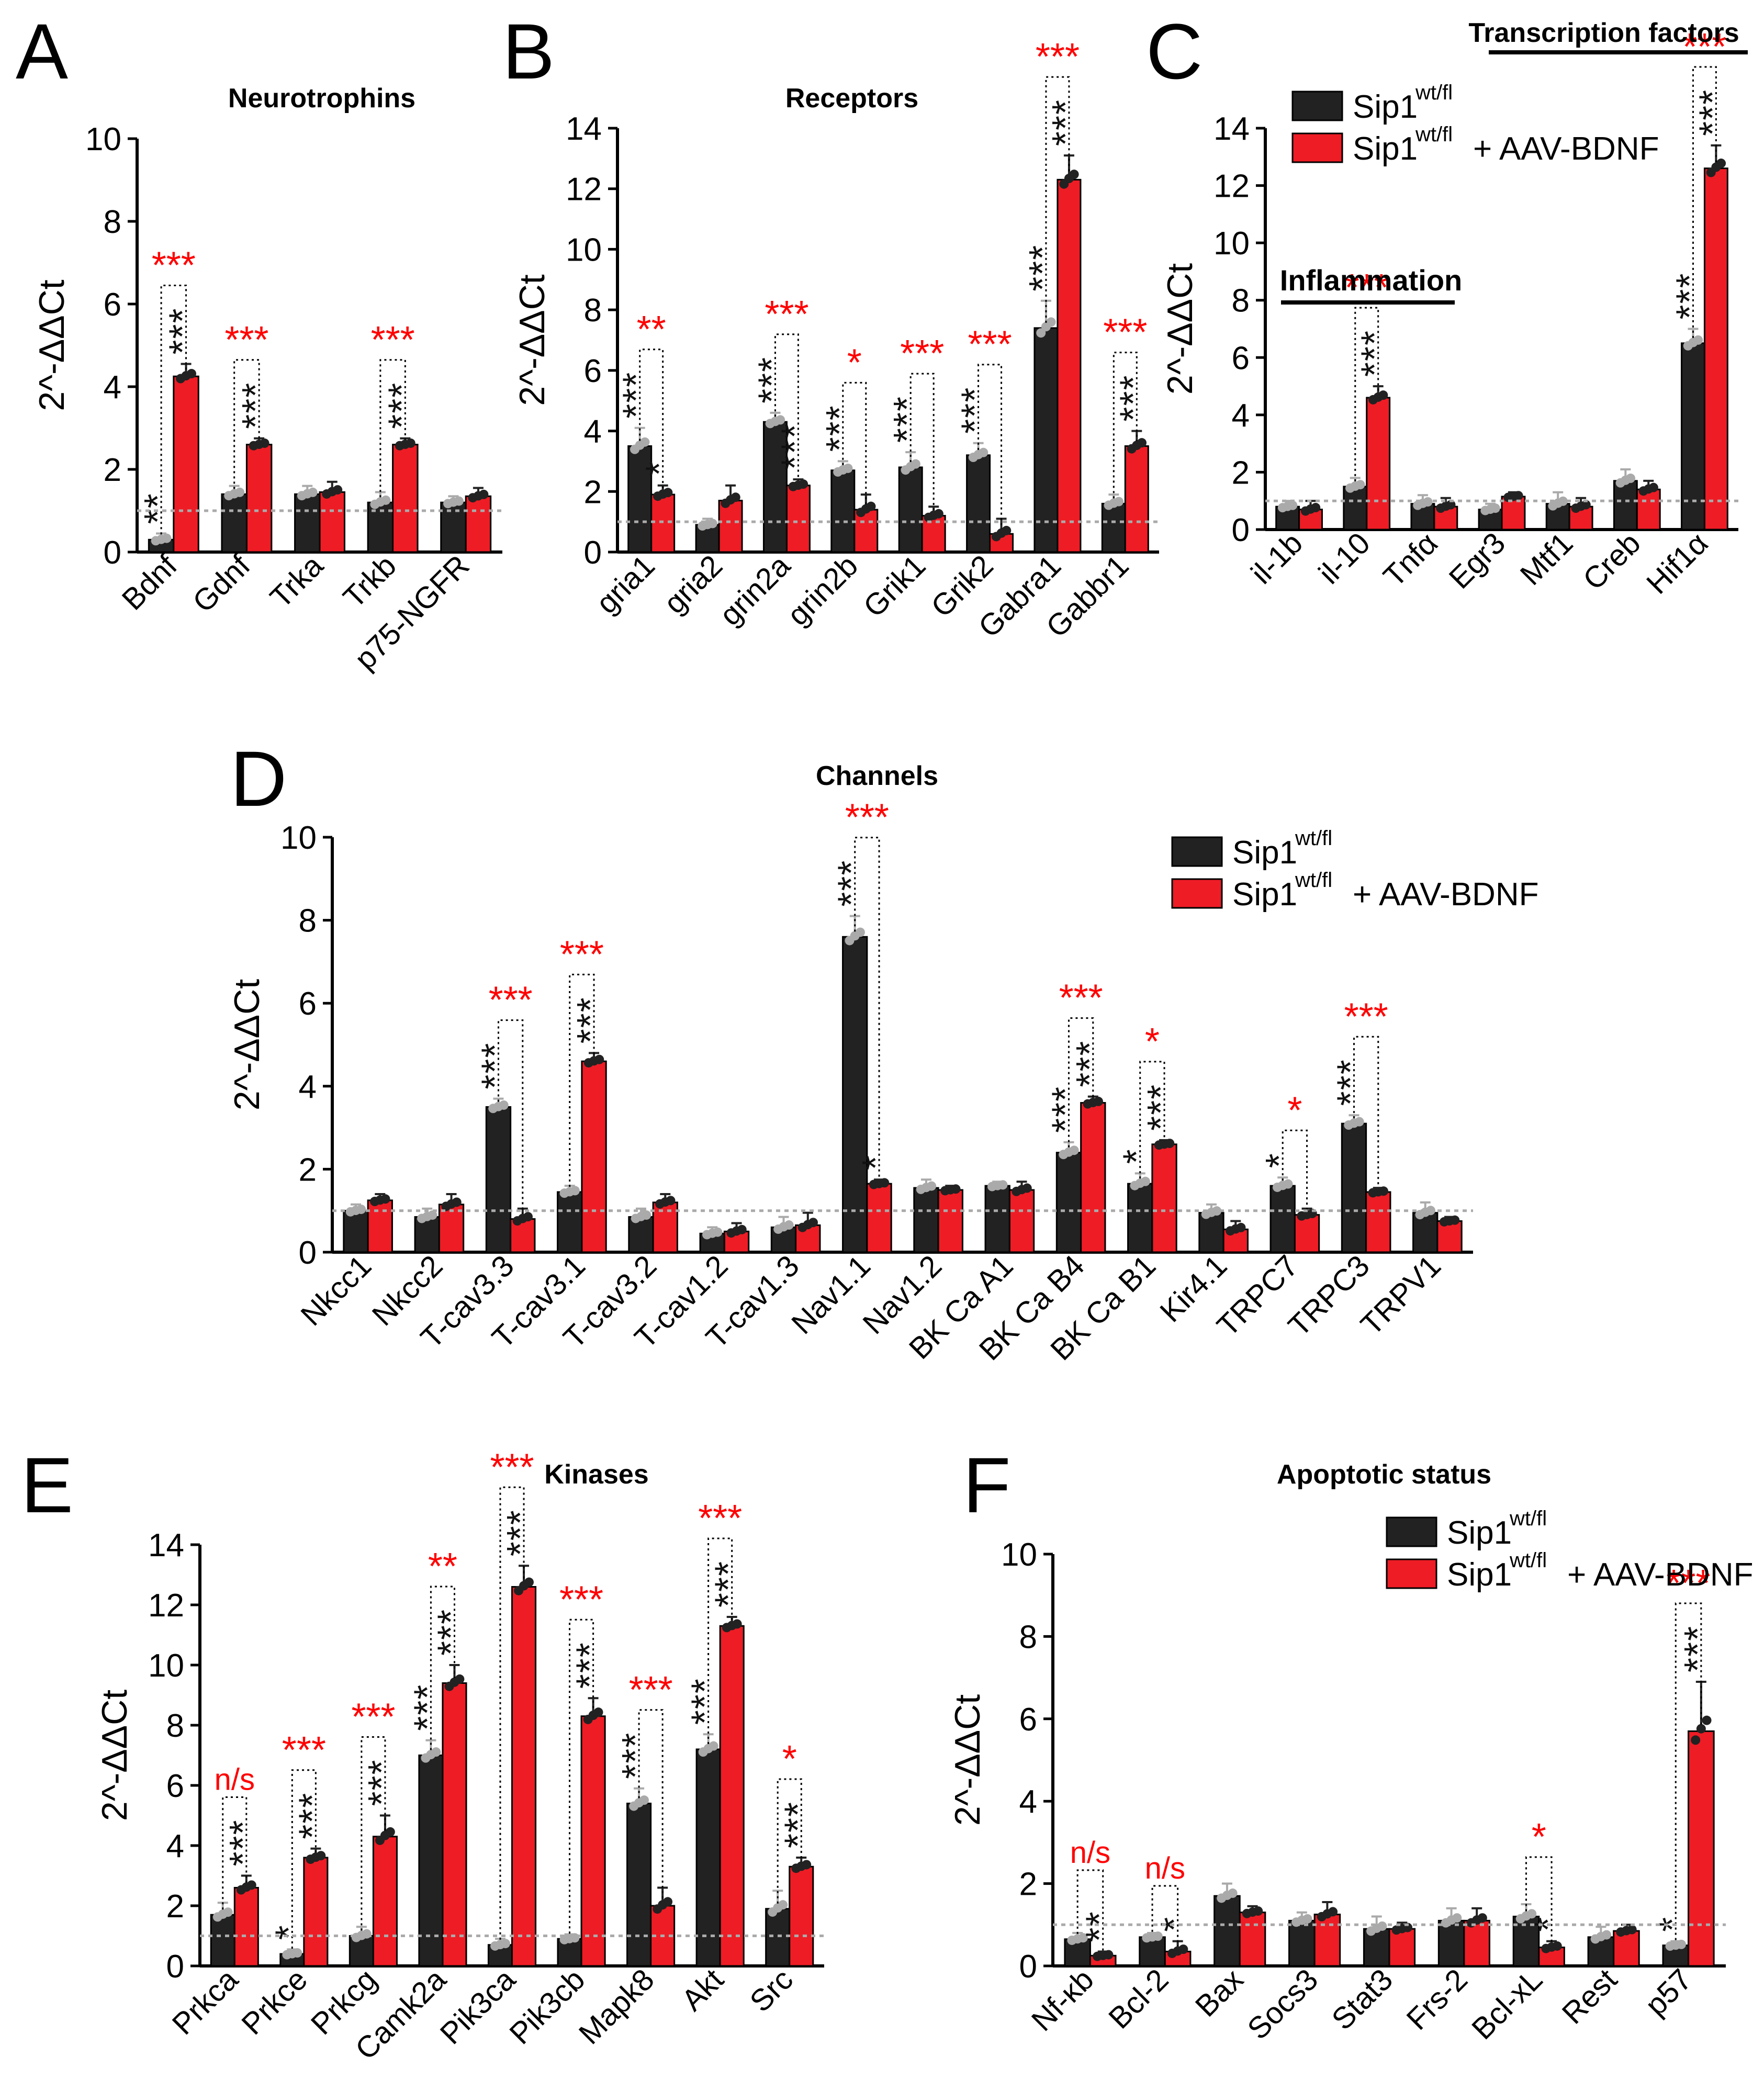 This screenshot has width=1764, height=2080. I want to click on bar-control-Nkcc1, so click(356, 1231).